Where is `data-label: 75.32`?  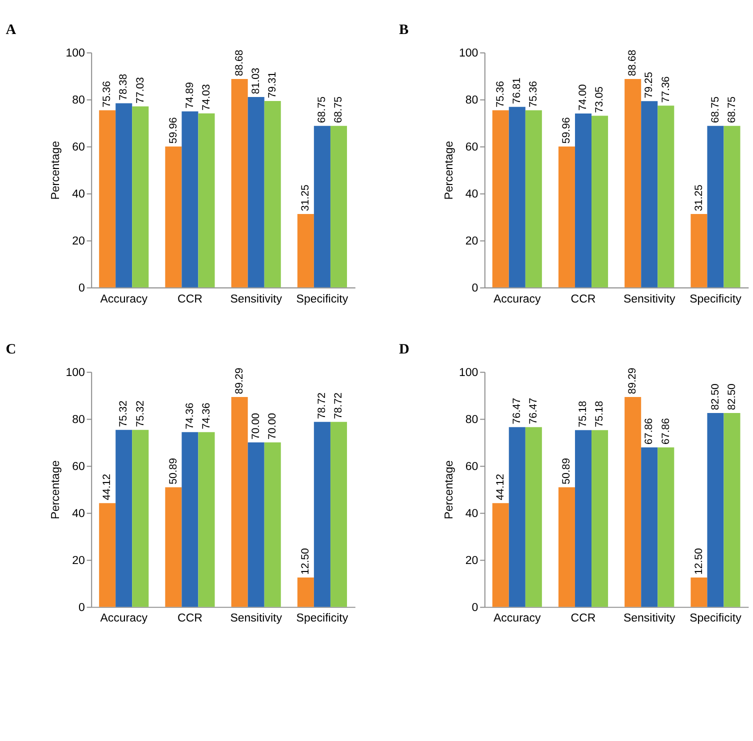 data-label: 75.32 is located at coordinates (124, 413).